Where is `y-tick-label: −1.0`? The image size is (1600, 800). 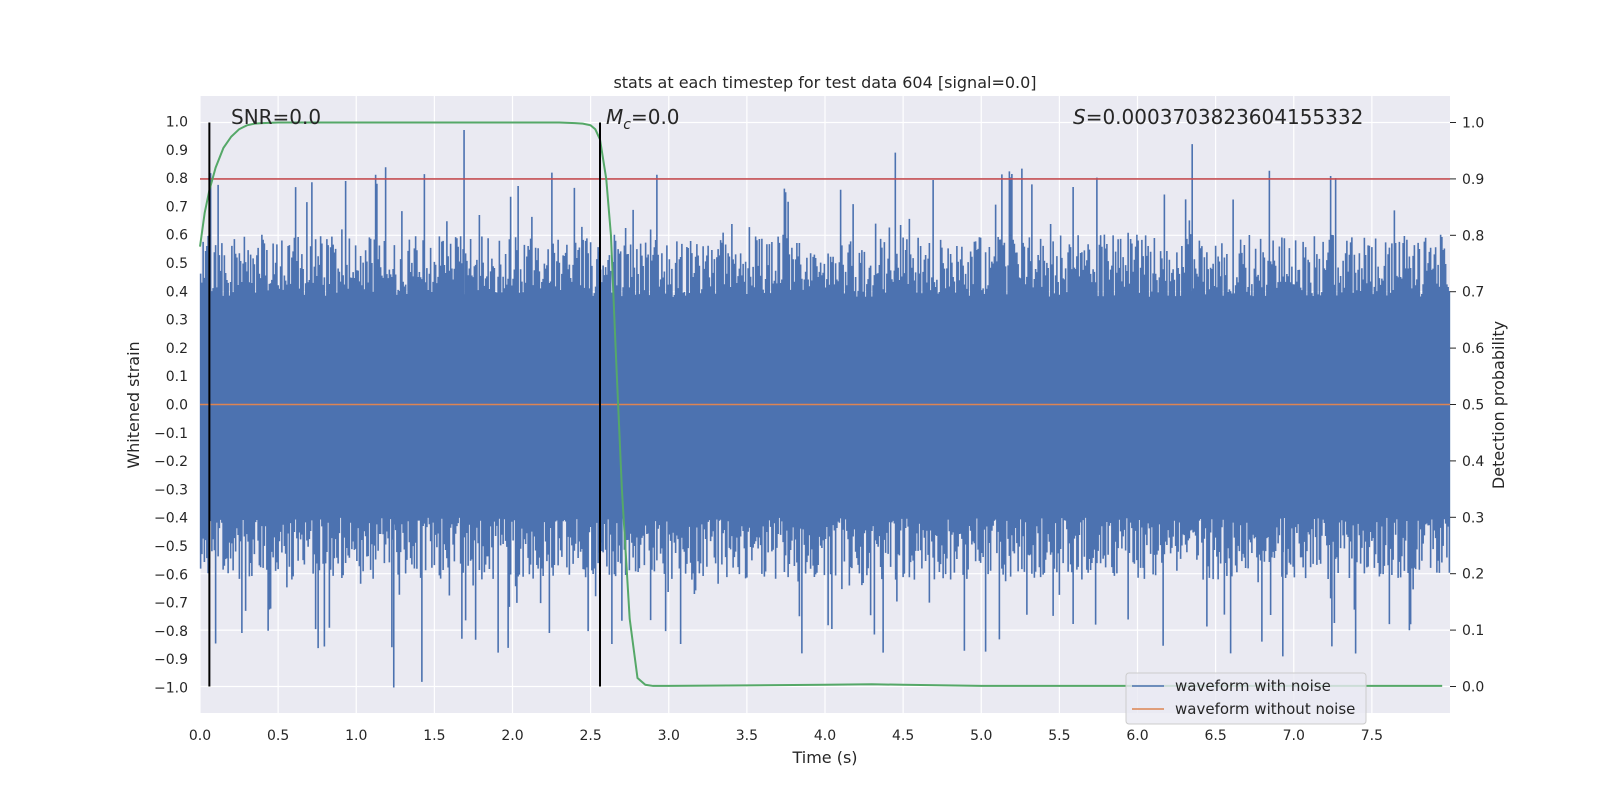 y-tick-label: −1.0 is located at coordinates (171, 689).